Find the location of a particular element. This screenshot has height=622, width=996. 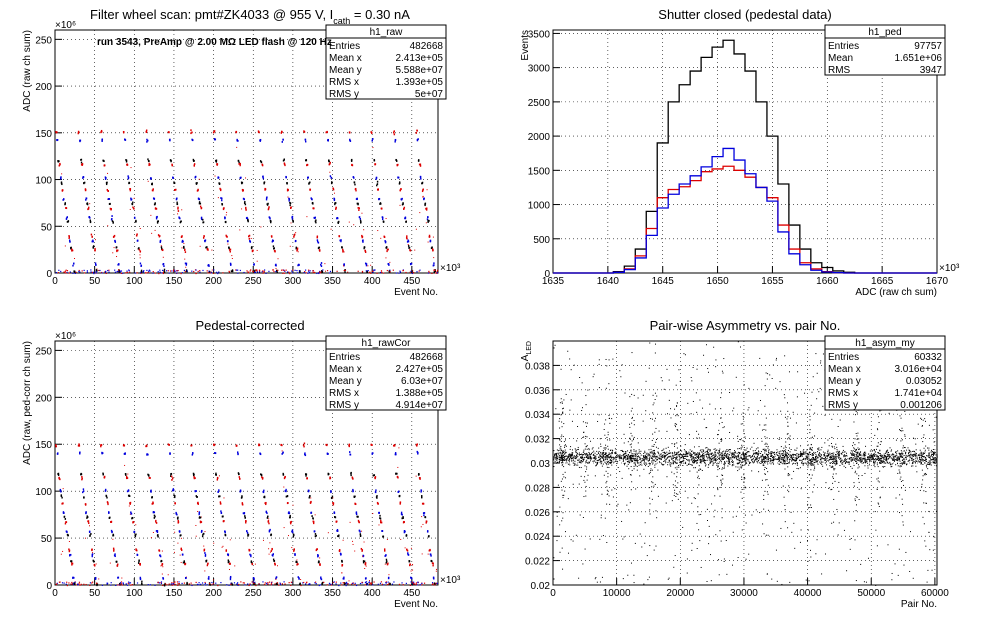

x-tick-label: 0 is located at coordinates (55, 281).